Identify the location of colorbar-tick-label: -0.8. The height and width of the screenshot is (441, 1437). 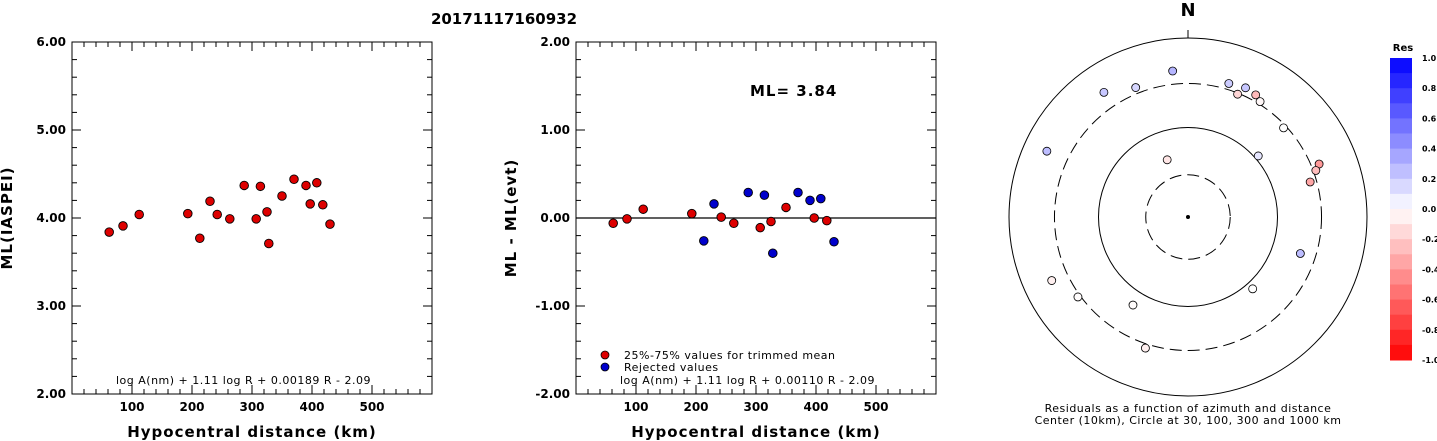
(1429, 330).